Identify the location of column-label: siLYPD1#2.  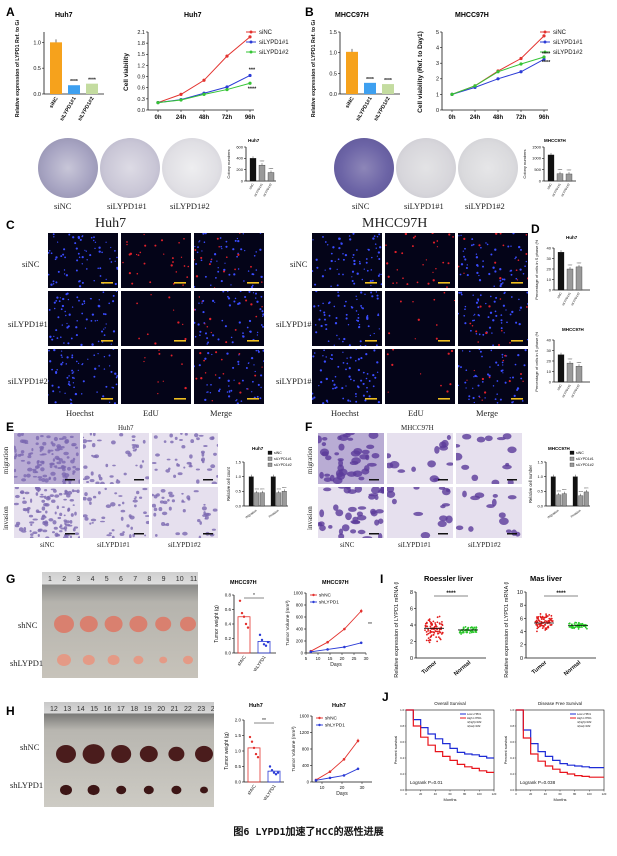
(484, 545).